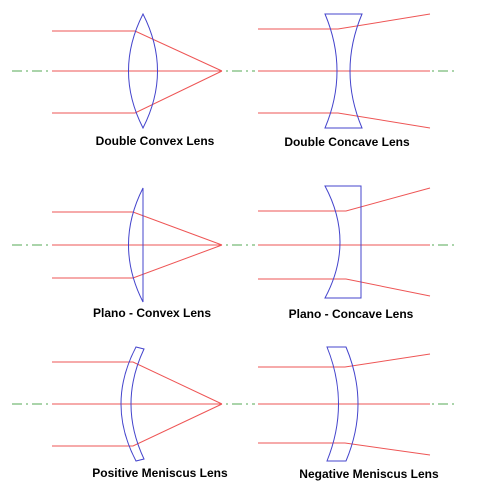 Image resolution: width=485 pixels, height=500 pixels. I want to click on double-convex-panel: Double Convex Lens, so click(133, 80).